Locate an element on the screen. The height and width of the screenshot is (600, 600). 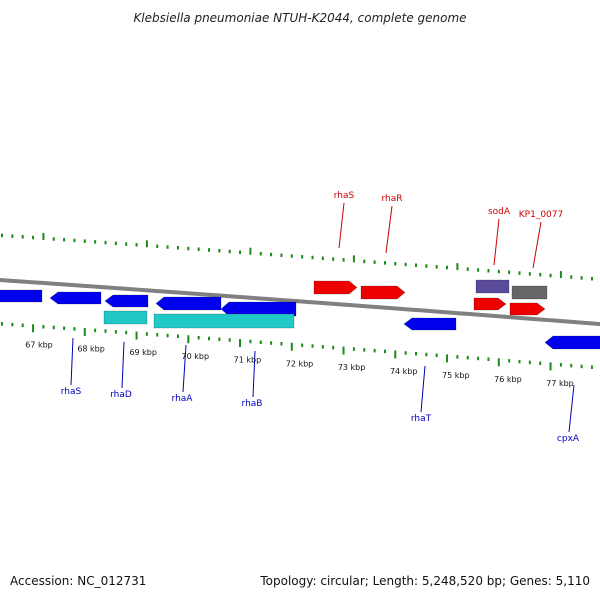
gene-label-rhaS-forward: rhaS is located at coordinates (344, 196).